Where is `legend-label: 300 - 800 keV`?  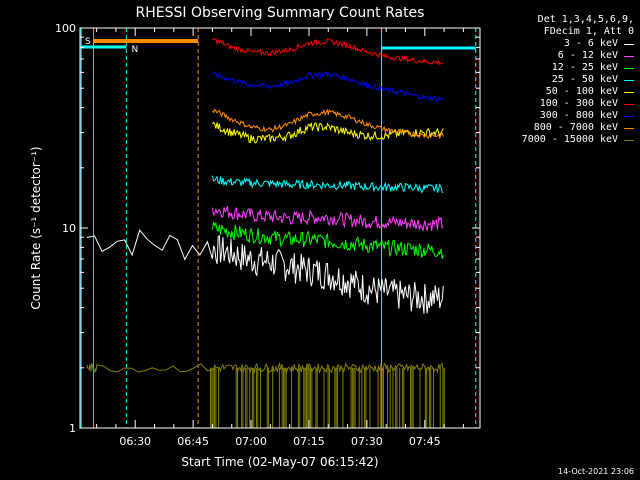 legend-label: 300 - 800 keV is located at coordinates (578, 115).